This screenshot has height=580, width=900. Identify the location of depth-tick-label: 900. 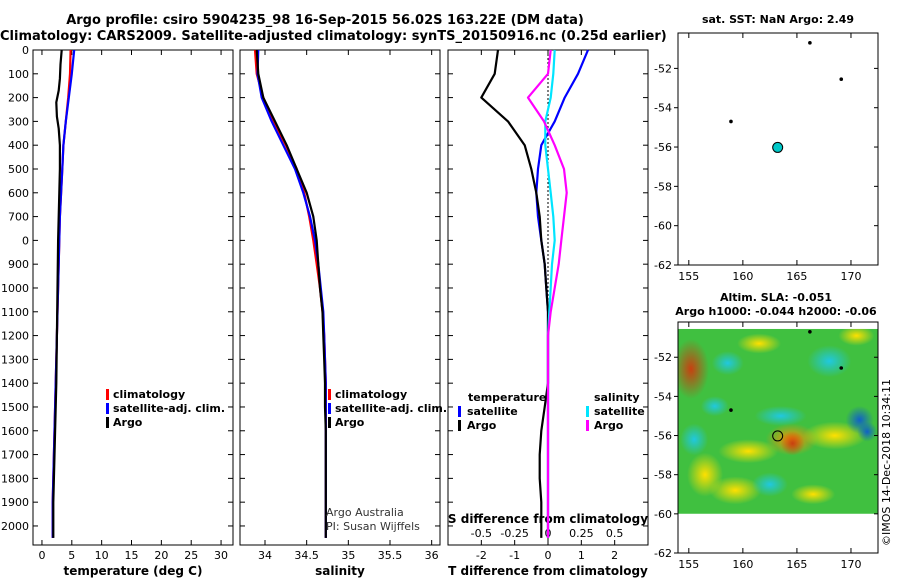
(18, 264).